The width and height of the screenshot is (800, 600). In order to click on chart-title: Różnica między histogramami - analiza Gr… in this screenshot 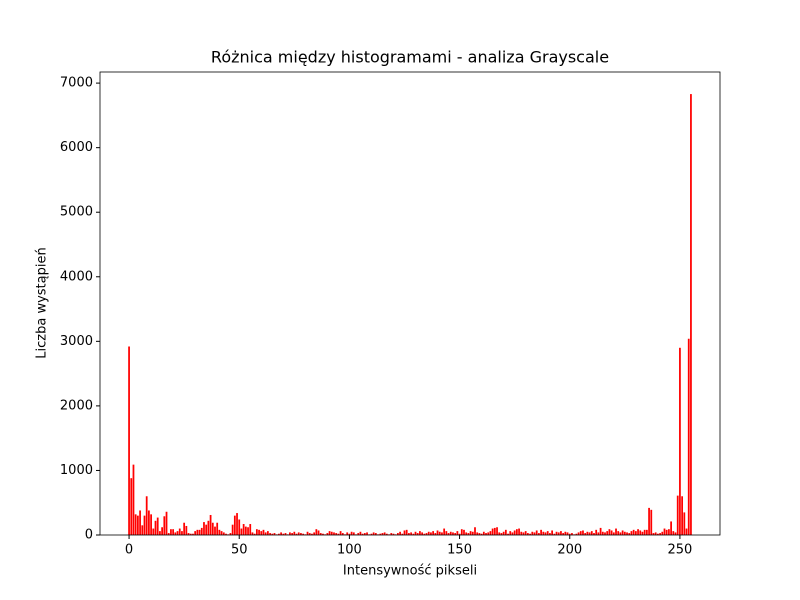, I will do `click(410, 57)`.